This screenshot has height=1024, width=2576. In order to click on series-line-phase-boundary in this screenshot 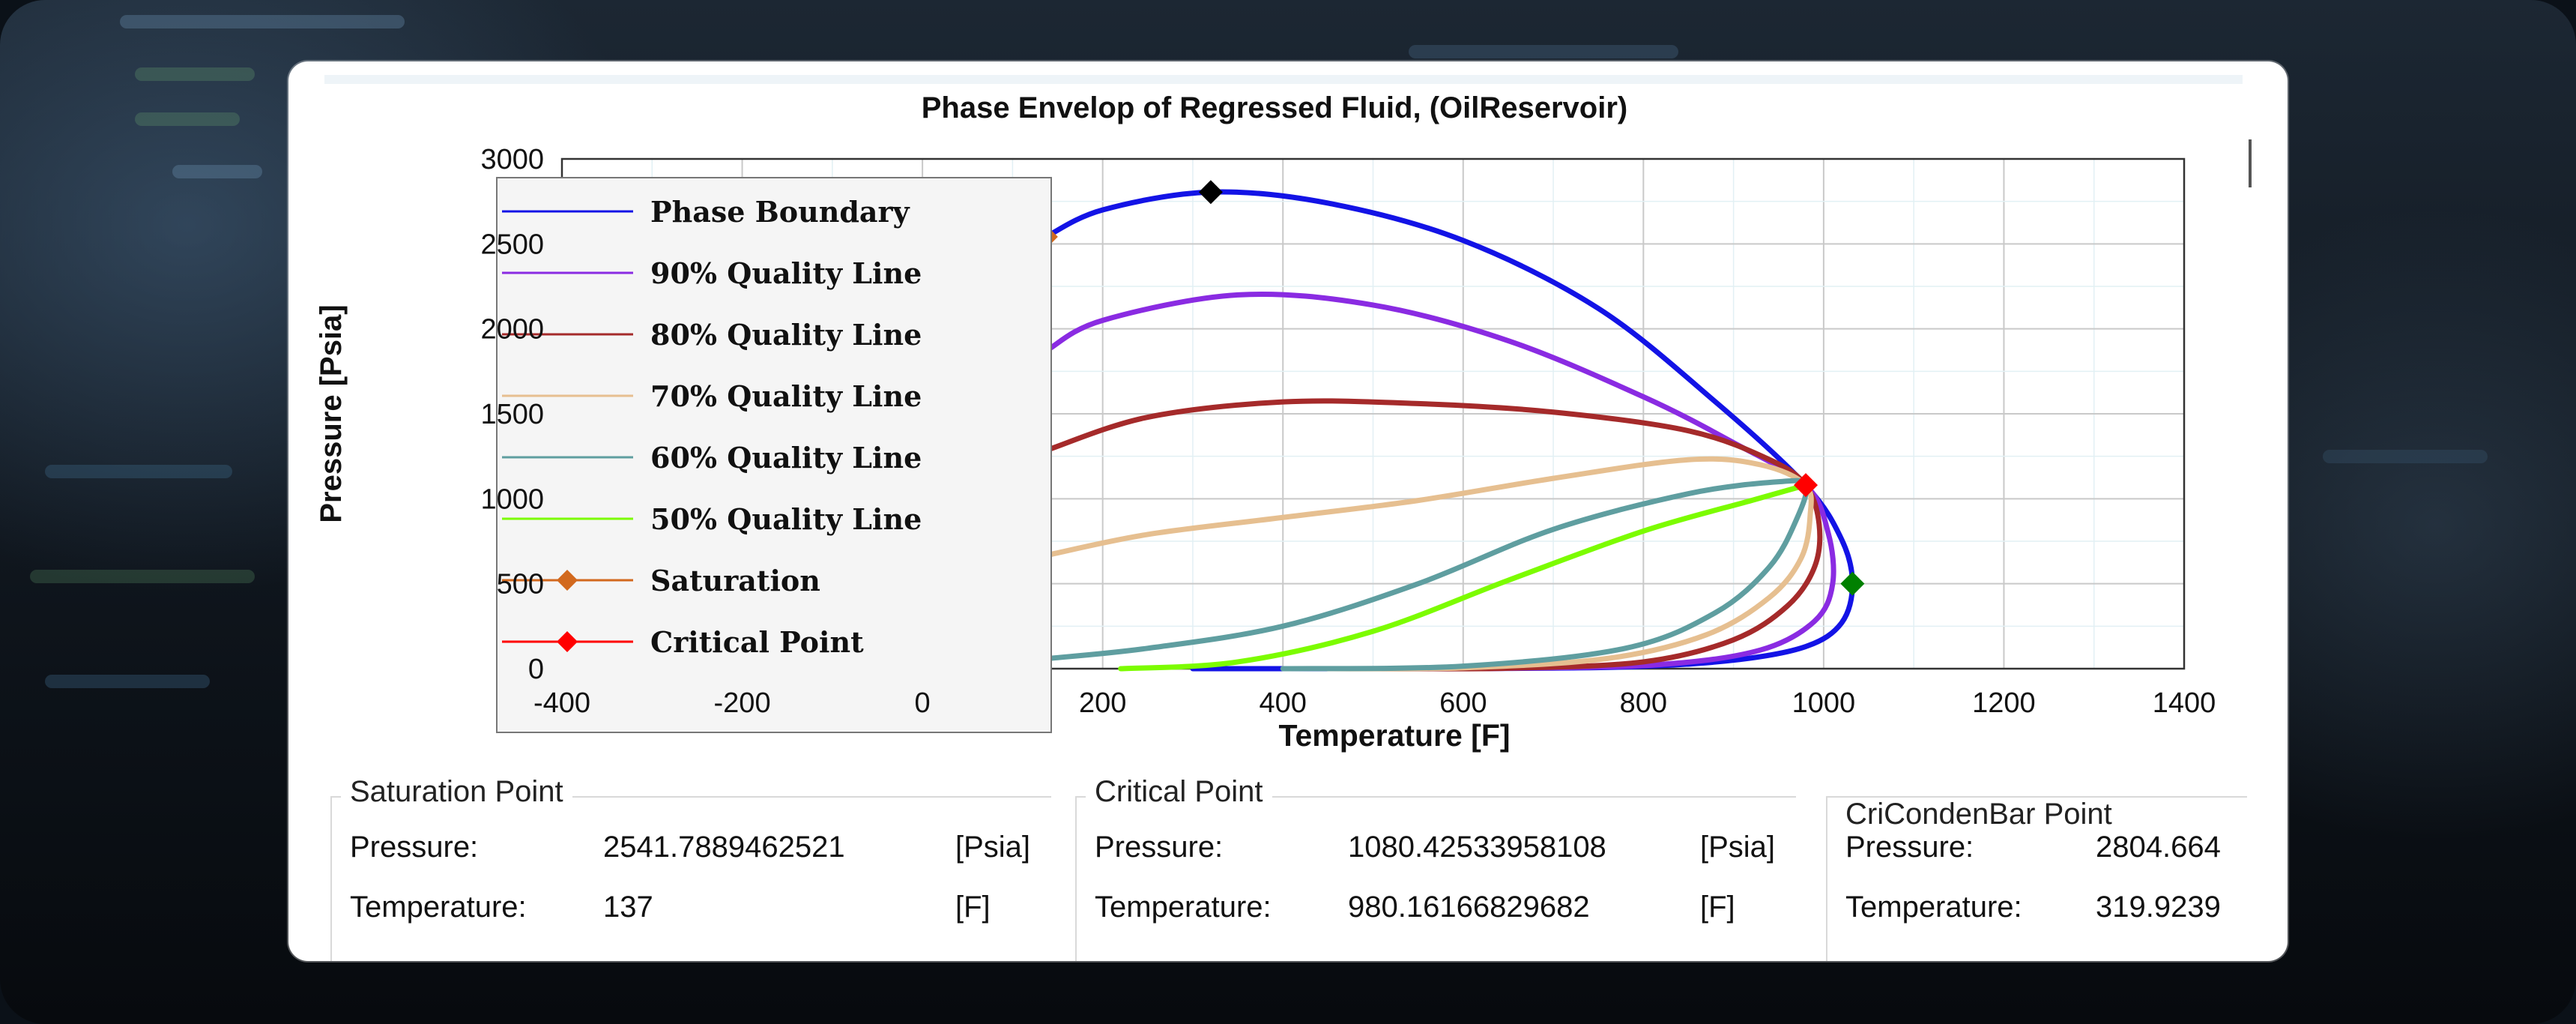, I will do `click(1449, 430)`.